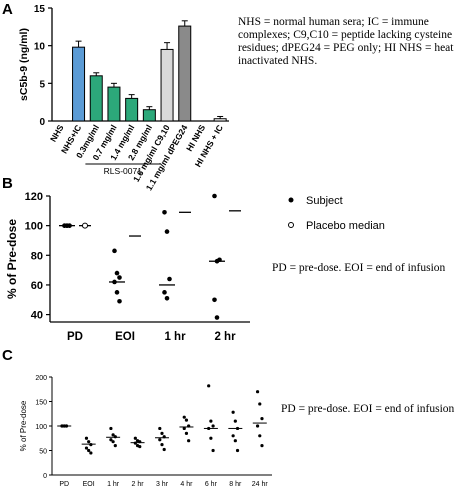  I want to click on a-y-tick-label: 5, so click(42, 84).